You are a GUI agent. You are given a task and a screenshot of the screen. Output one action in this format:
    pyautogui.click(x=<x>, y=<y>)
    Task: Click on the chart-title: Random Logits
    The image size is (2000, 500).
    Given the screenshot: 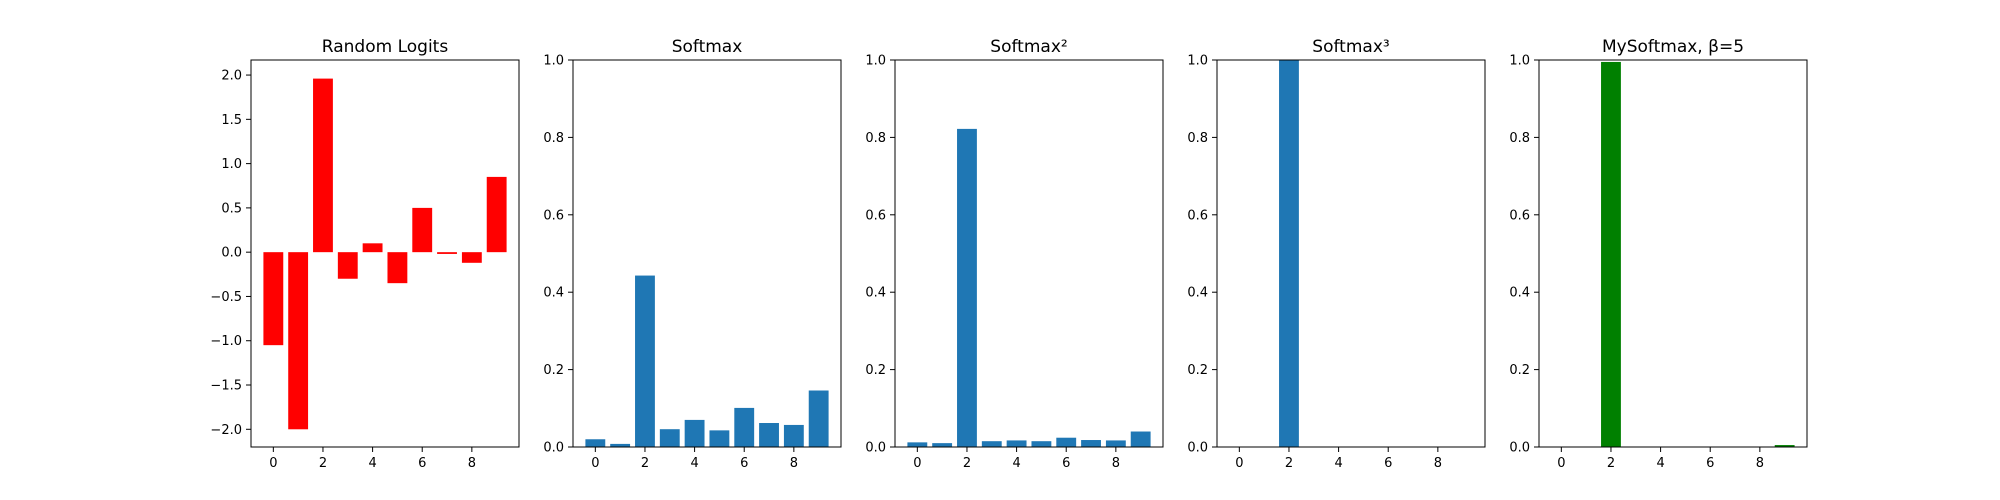 What is the action you would take?
    pyautogui.click(x=385, y=47)
    